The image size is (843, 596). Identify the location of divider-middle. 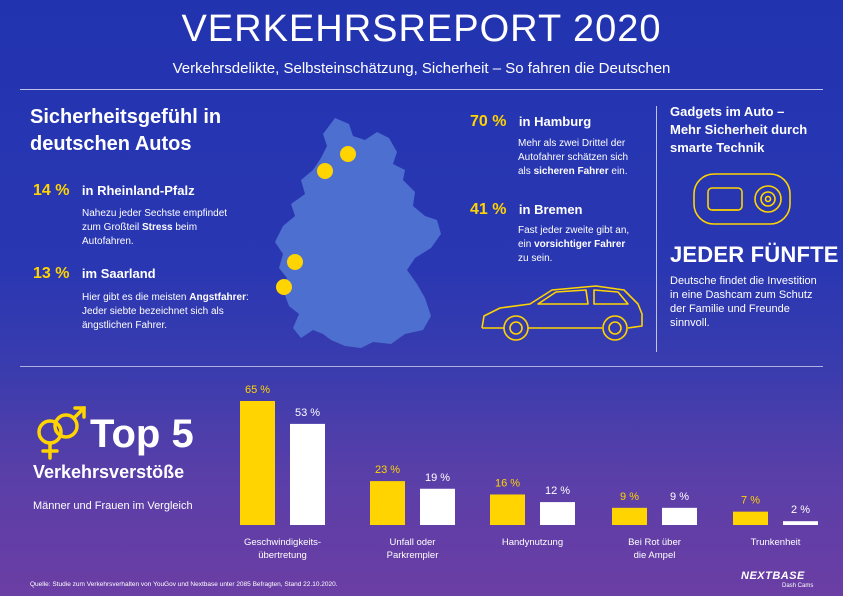
(421, 366).